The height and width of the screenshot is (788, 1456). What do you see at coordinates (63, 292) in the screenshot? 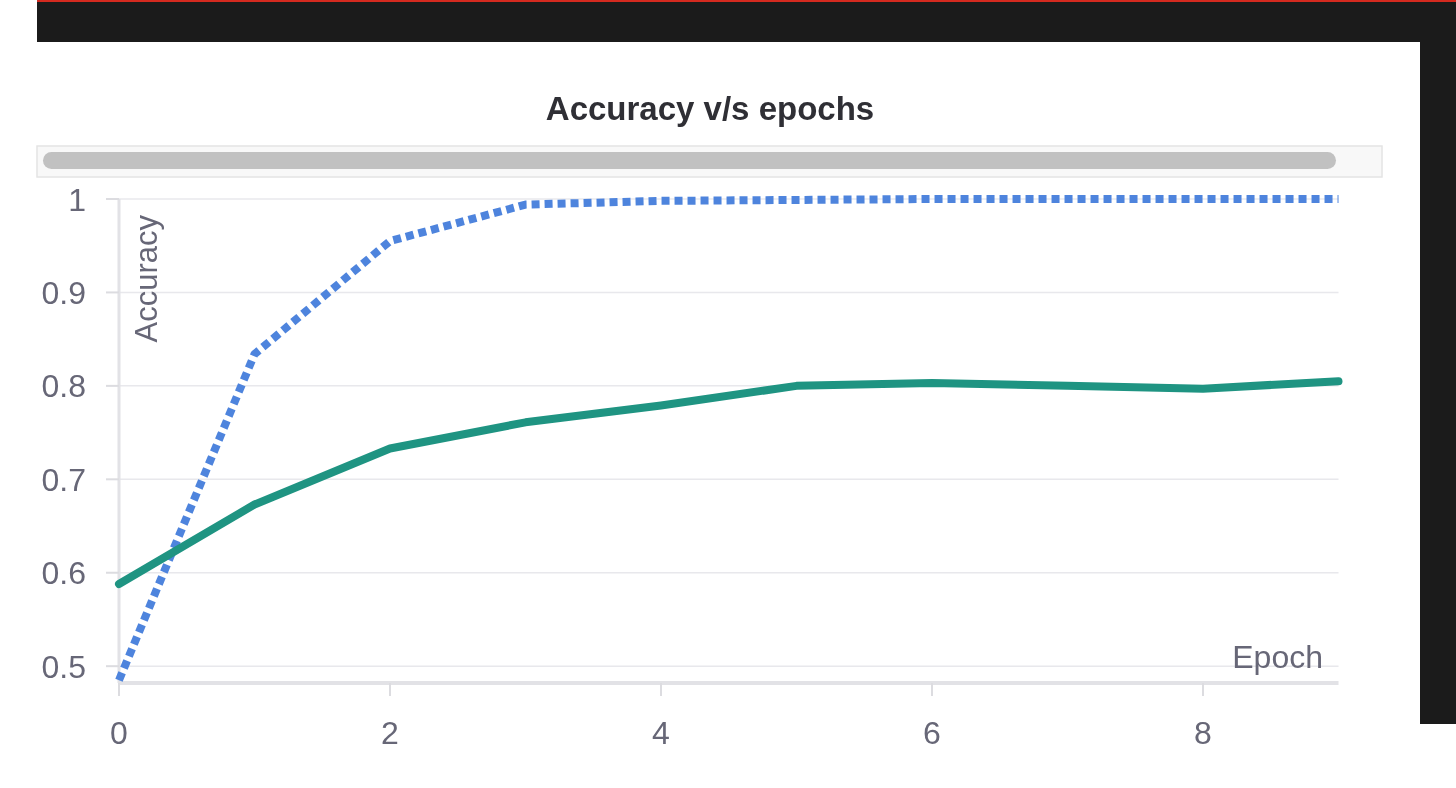
I see `y-tick-label: 0.9` at bounding box center [63, 292].